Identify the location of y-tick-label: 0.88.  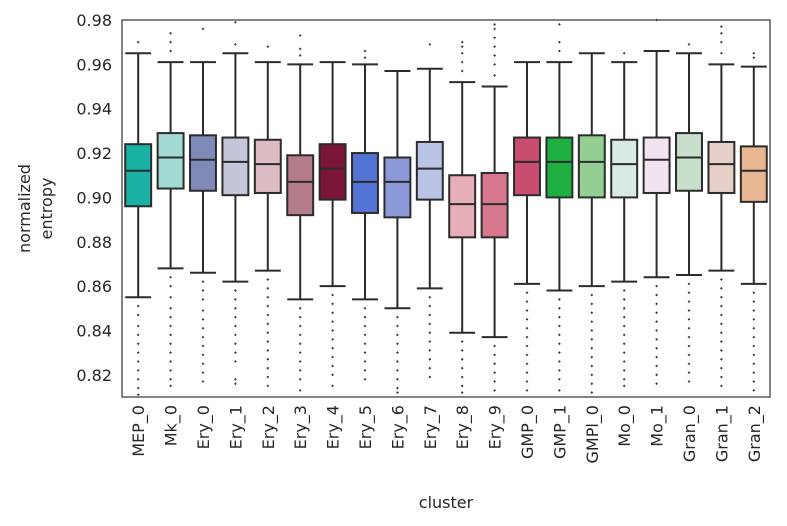
(94, 242).